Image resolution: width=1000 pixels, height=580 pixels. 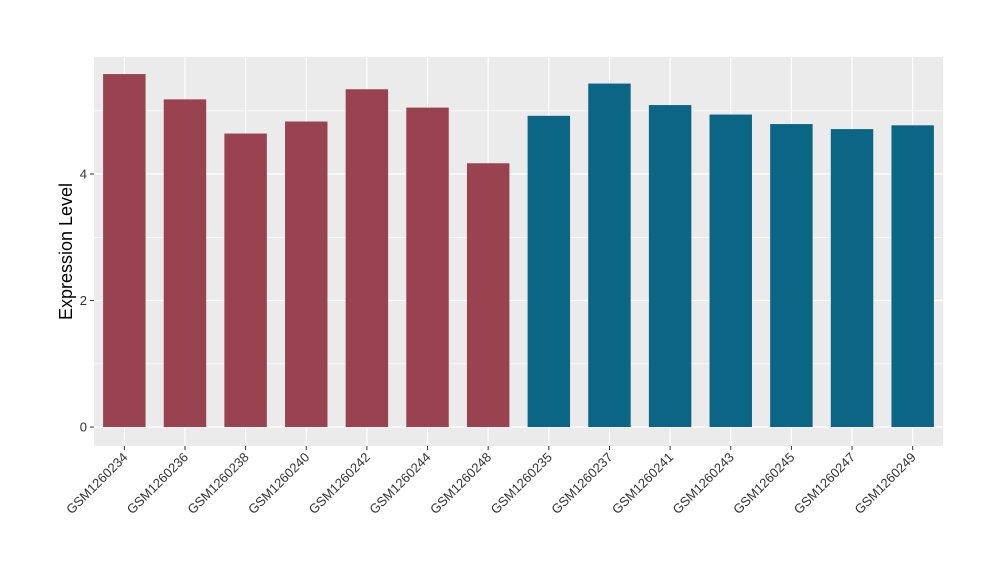 I want to click on bar-GSM1260248, so click(x=488, y=295).